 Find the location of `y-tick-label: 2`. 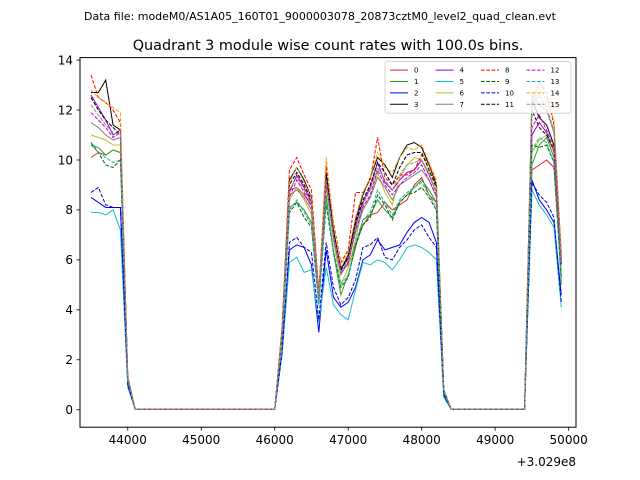

y-tick-label: 2 is located at coordinates (69, 360).